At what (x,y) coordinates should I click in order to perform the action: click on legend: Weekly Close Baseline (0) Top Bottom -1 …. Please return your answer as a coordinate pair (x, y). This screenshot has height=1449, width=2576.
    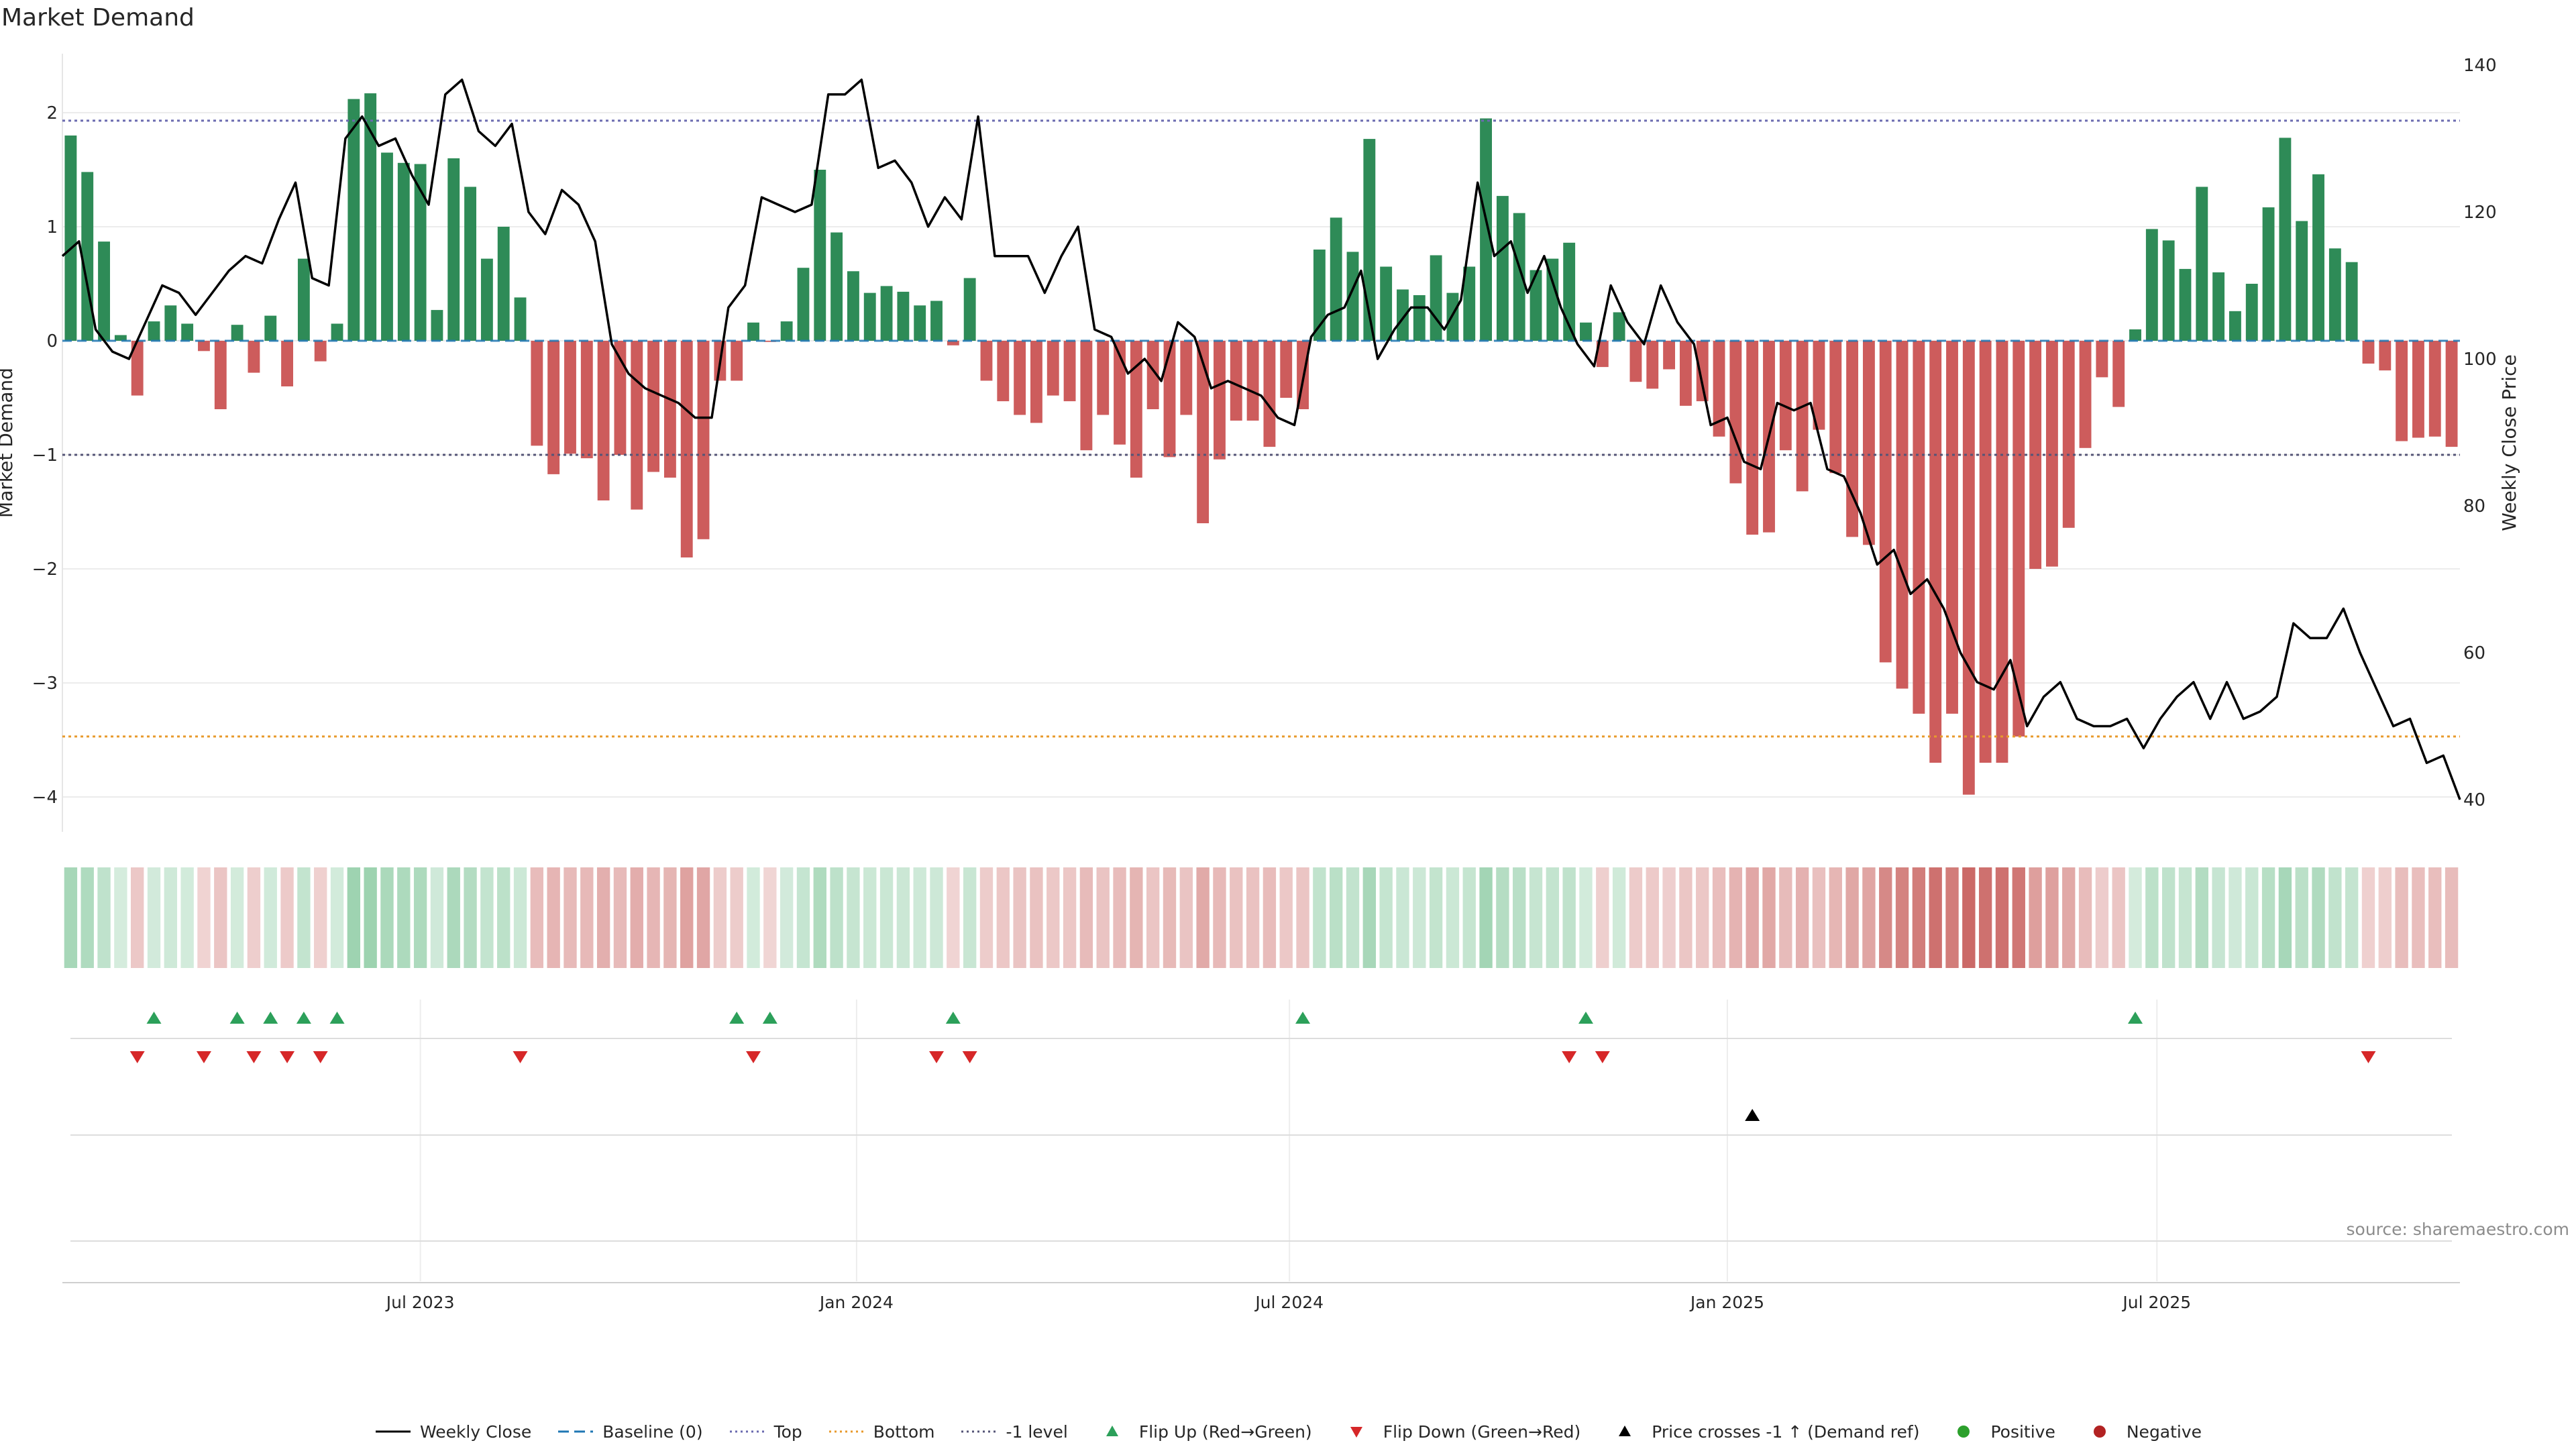
    Looking at the image, I should click on (1288, 1431).